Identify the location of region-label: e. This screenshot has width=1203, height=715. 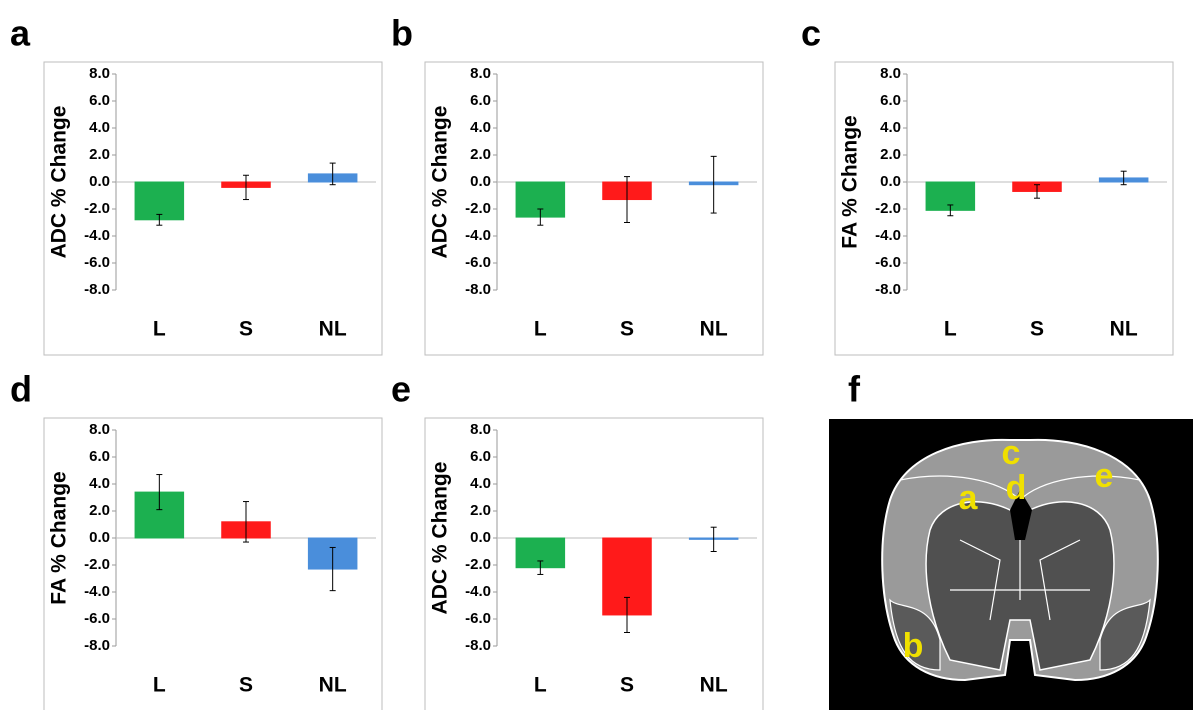
(1104, 476).